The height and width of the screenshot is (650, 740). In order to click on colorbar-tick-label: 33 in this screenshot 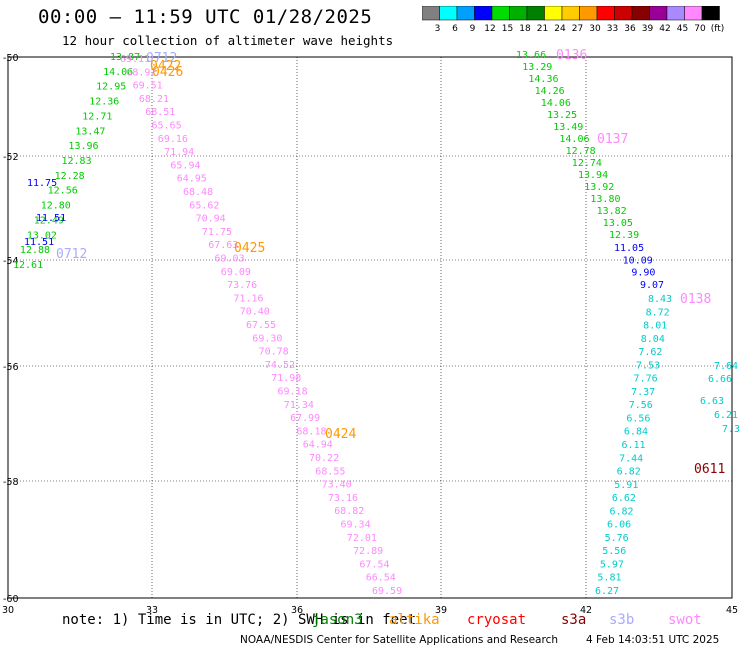, I will do `click(612, 29)`.